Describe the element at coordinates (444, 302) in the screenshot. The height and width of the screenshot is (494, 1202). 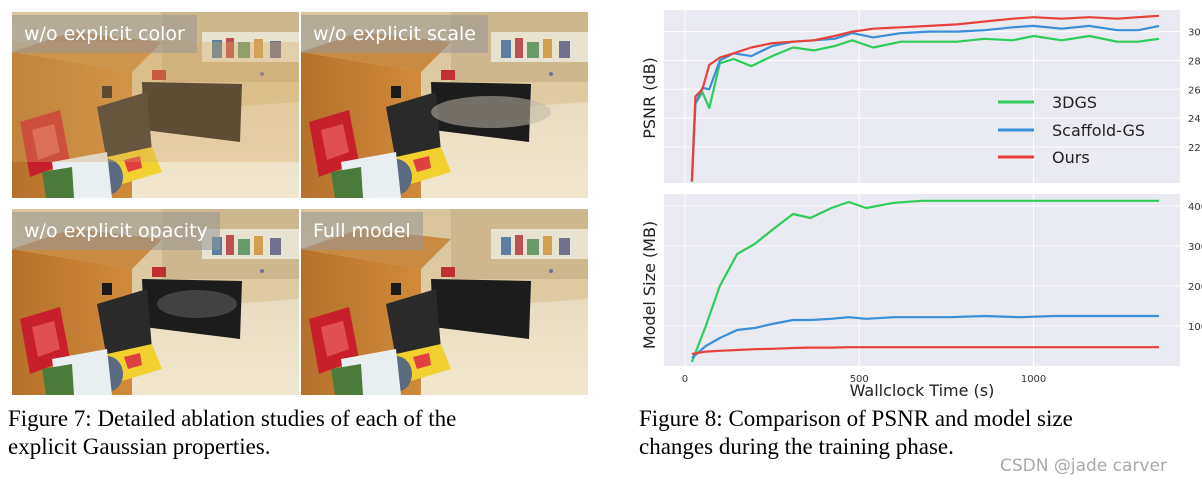
I see `ablation-panel-full: Full model` at that location.